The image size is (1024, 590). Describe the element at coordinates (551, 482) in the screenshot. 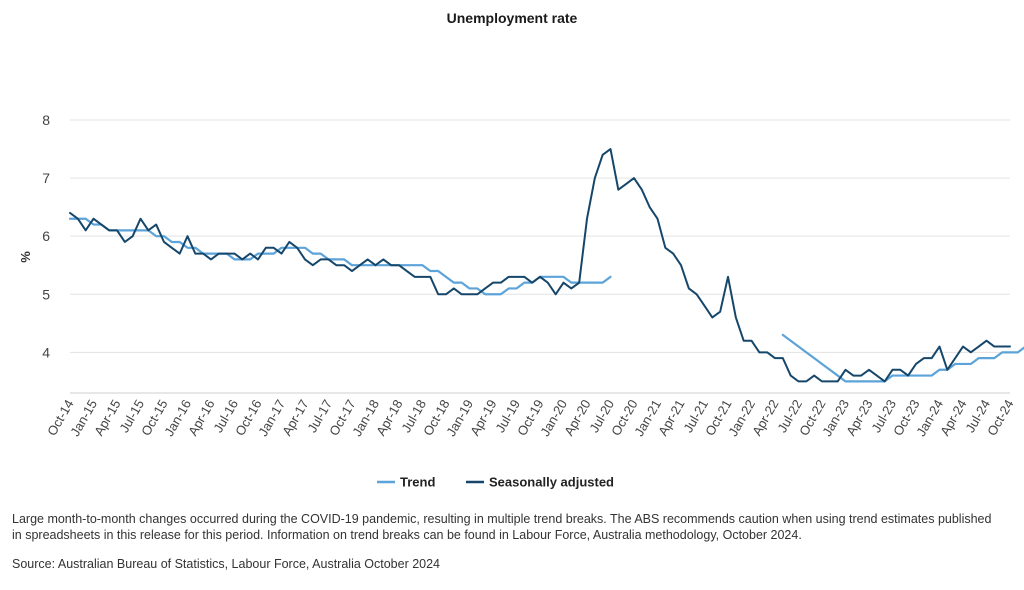

I see `legend-label: Seasonally adjusted` at that location.